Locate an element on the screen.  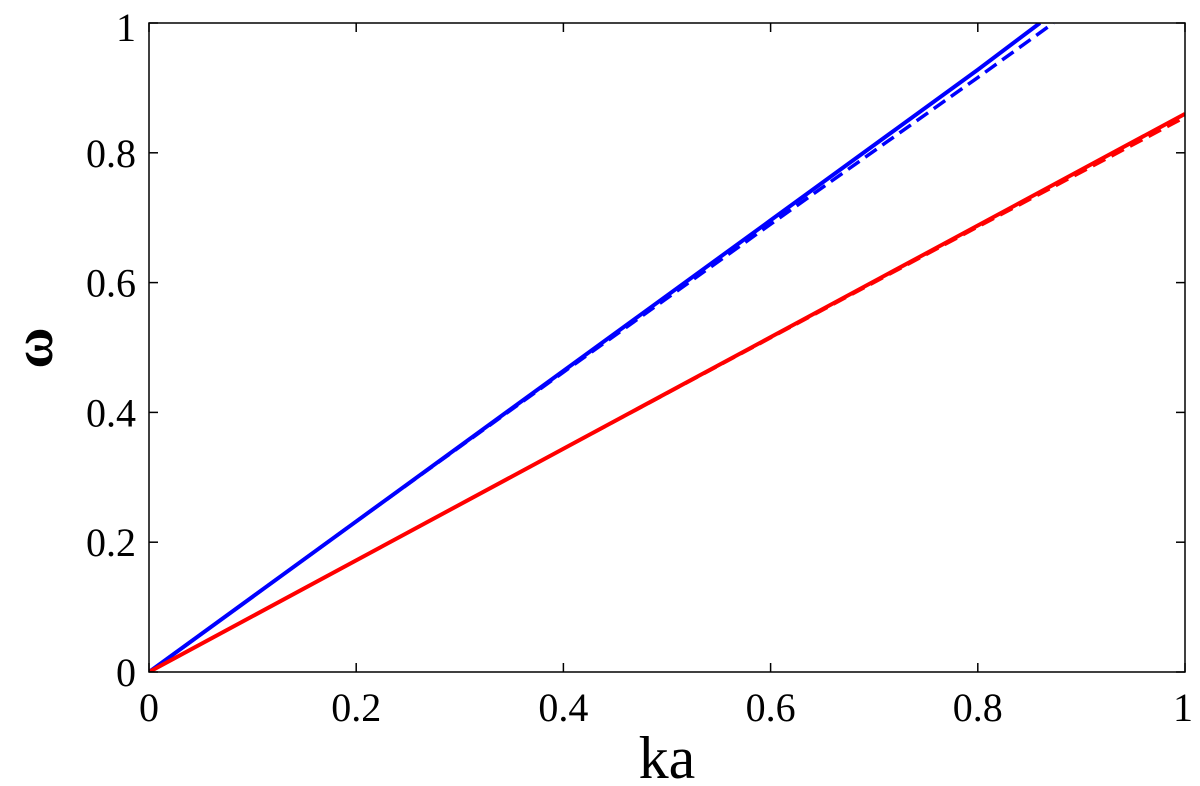
y-tick-label: 0.6 is located at coordinates (111, 283).